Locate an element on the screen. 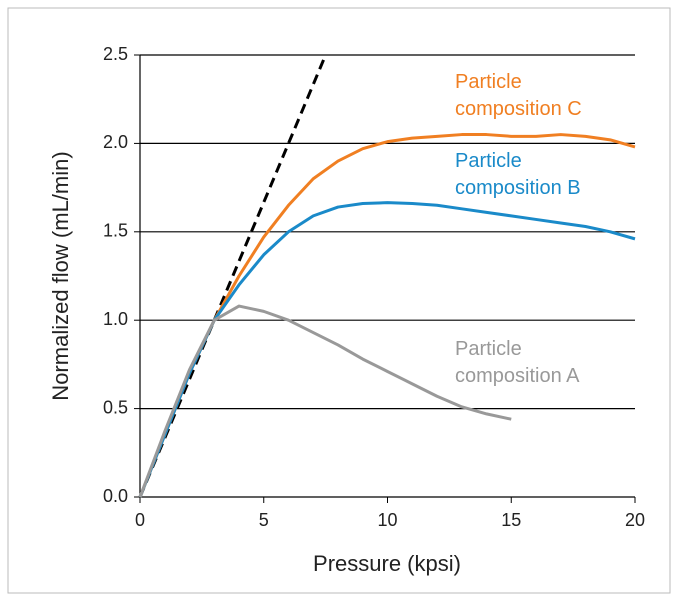  y-tick-label: 0.5 is located at coordinates (115, 407).